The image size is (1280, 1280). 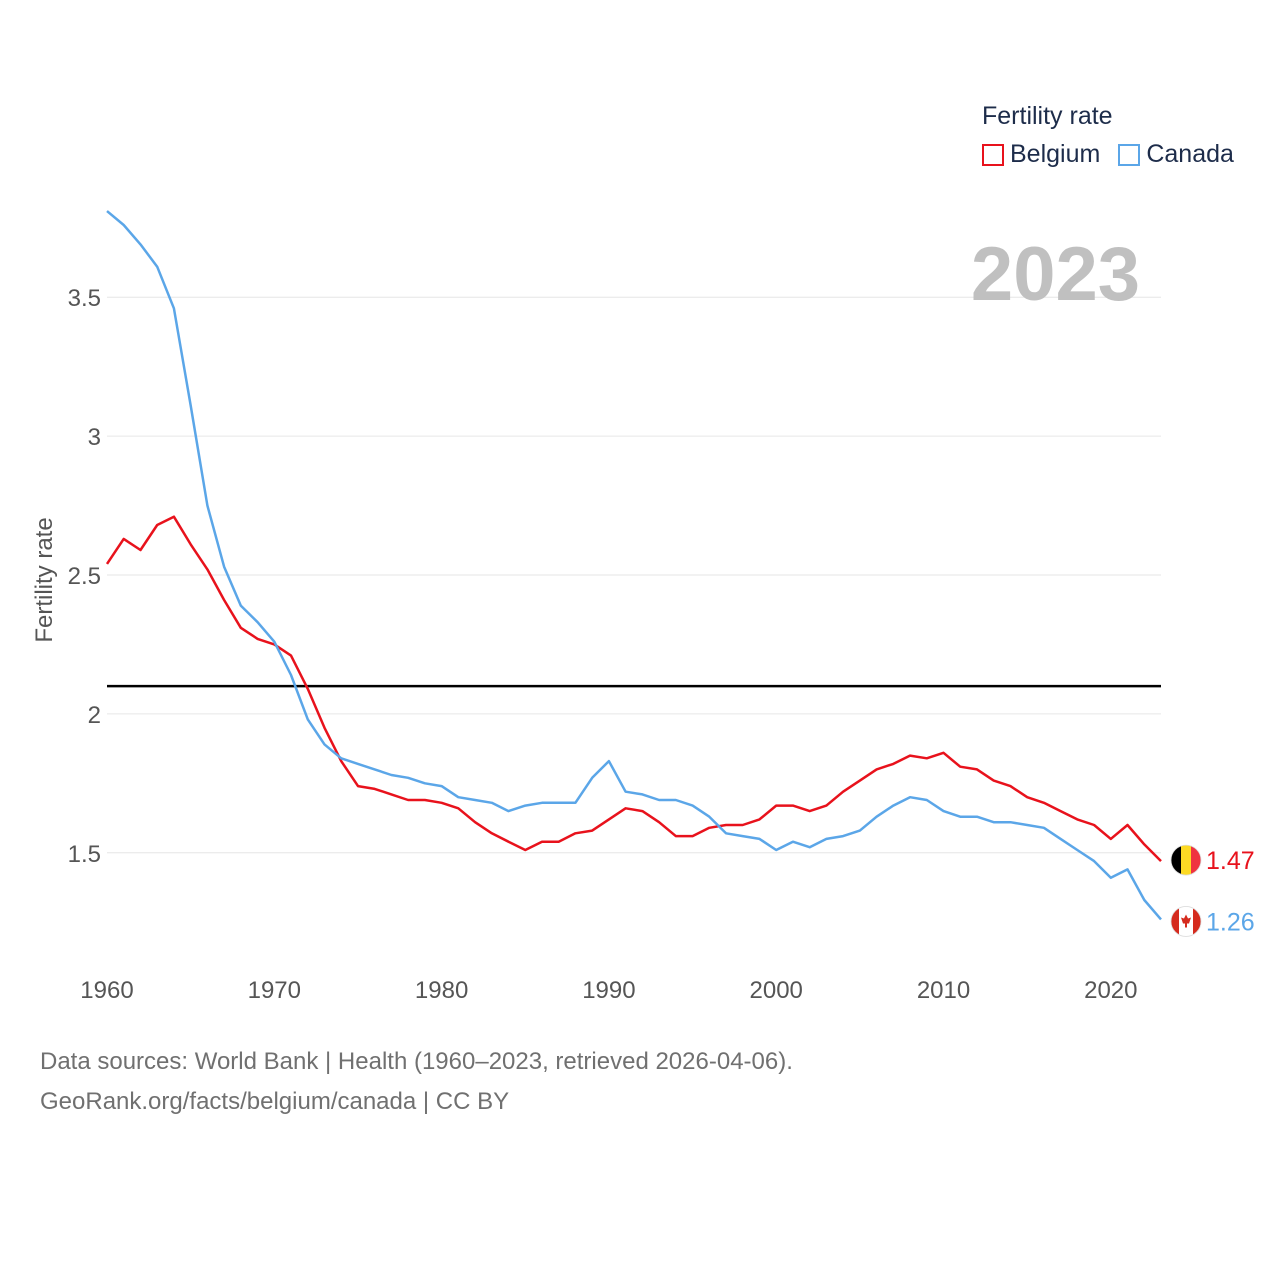 I want to click on x-tick-label: 1960, so click(x=106, y=990).